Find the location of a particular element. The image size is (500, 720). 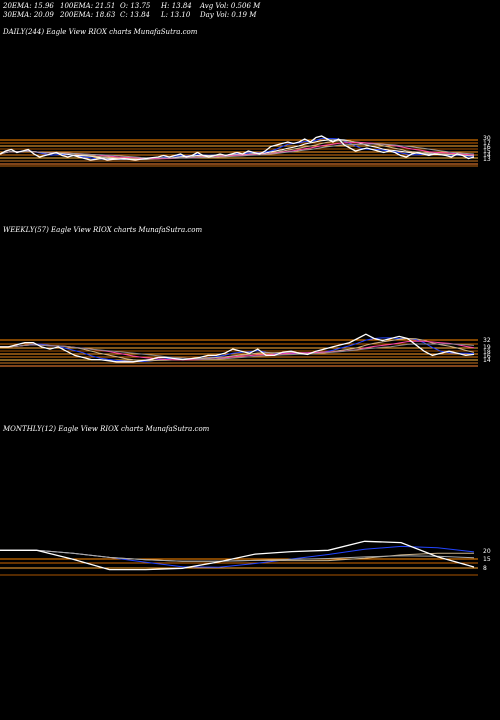

header-open: O: 13.75 is located at coordinates (135, 6).